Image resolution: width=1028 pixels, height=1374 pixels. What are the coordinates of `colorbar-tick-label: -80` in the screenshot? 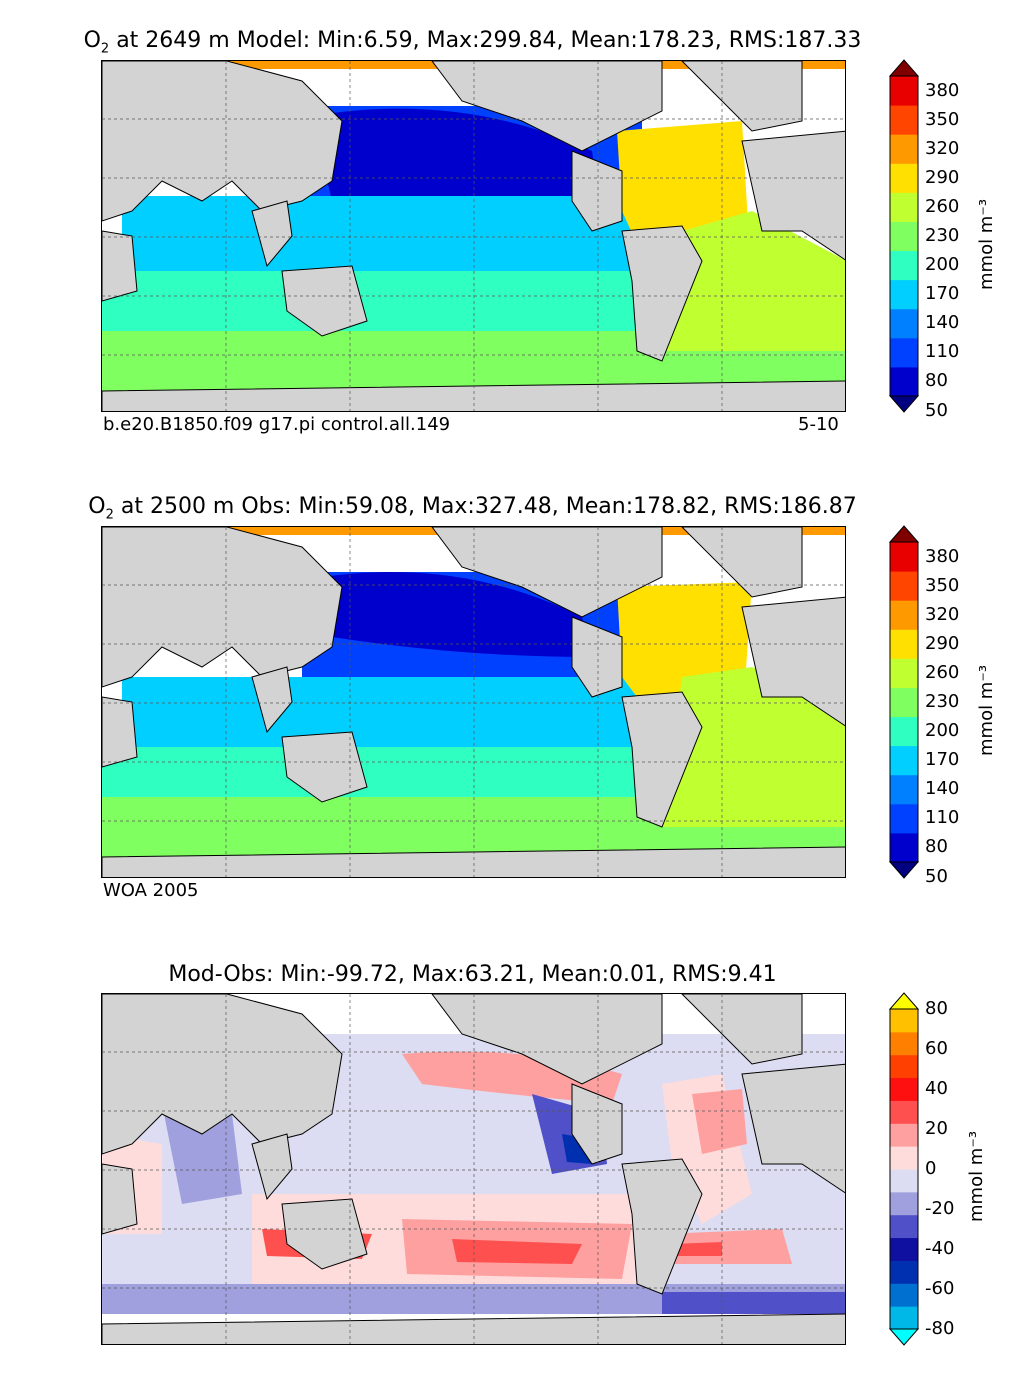 It's located at (940, 1328).